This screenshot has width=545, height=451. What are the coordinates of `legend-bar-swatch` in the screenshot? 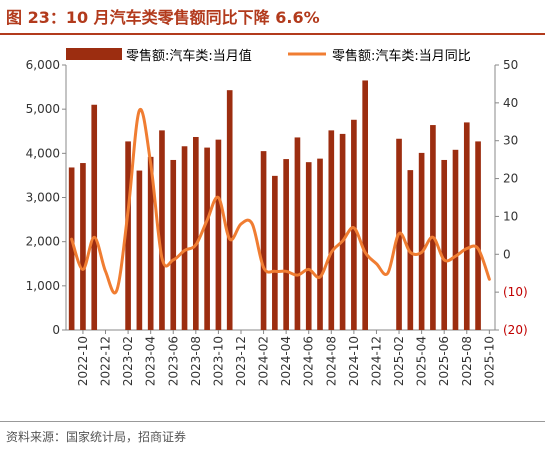 It's located at (94, 54).